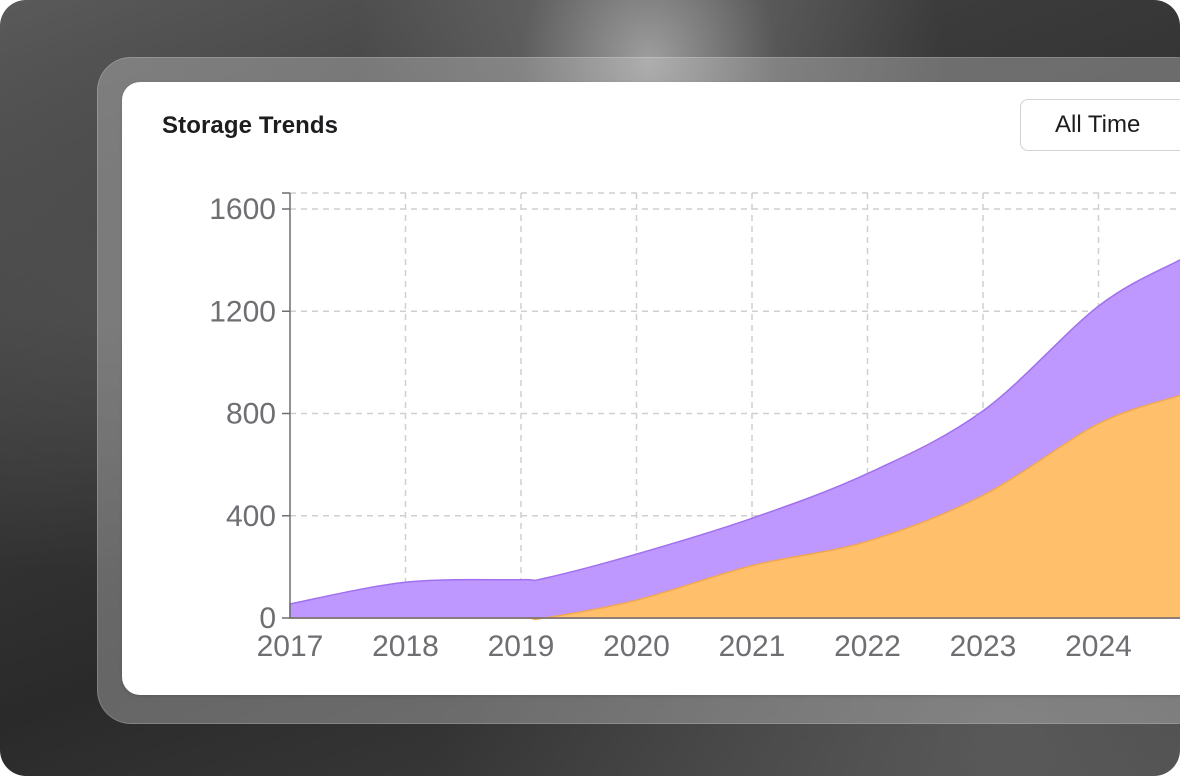 This screenshot has width=1180, height=776. Describe the element at coordinates (752, 646) in the screenshot. I see `x-tick-label-2021: 2021` at that location.